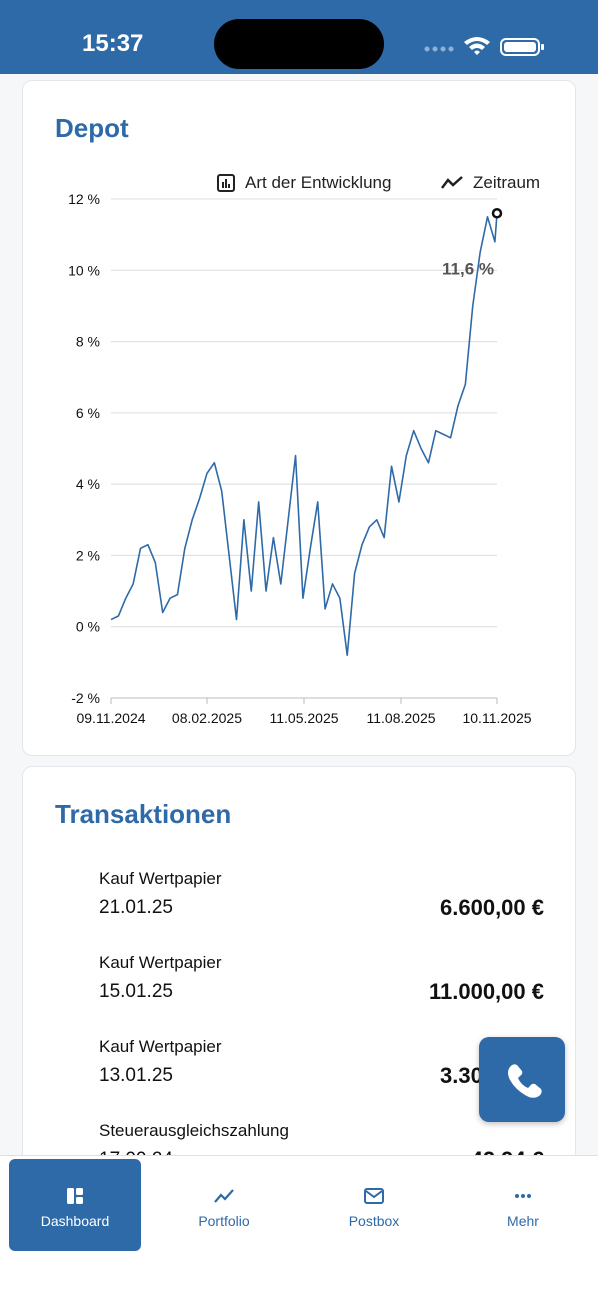 Image resolution: width=598 pixels, height=1301 pixels. What do you see at coordinates (484, 46) in the screenshot?
I see `status-icons` at bounding box center [484, 46].